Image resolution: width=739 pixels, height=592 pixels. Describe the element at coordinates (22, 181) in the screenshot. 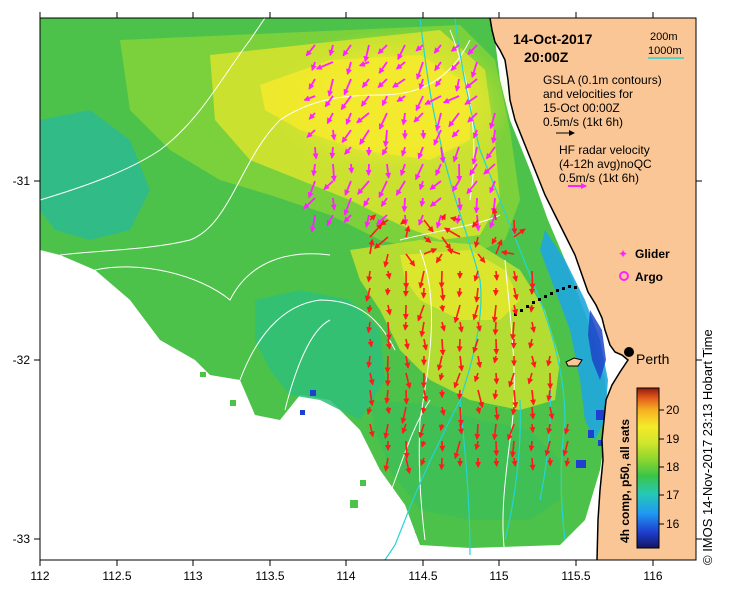

I see `y-tick-label: -31` at that location.